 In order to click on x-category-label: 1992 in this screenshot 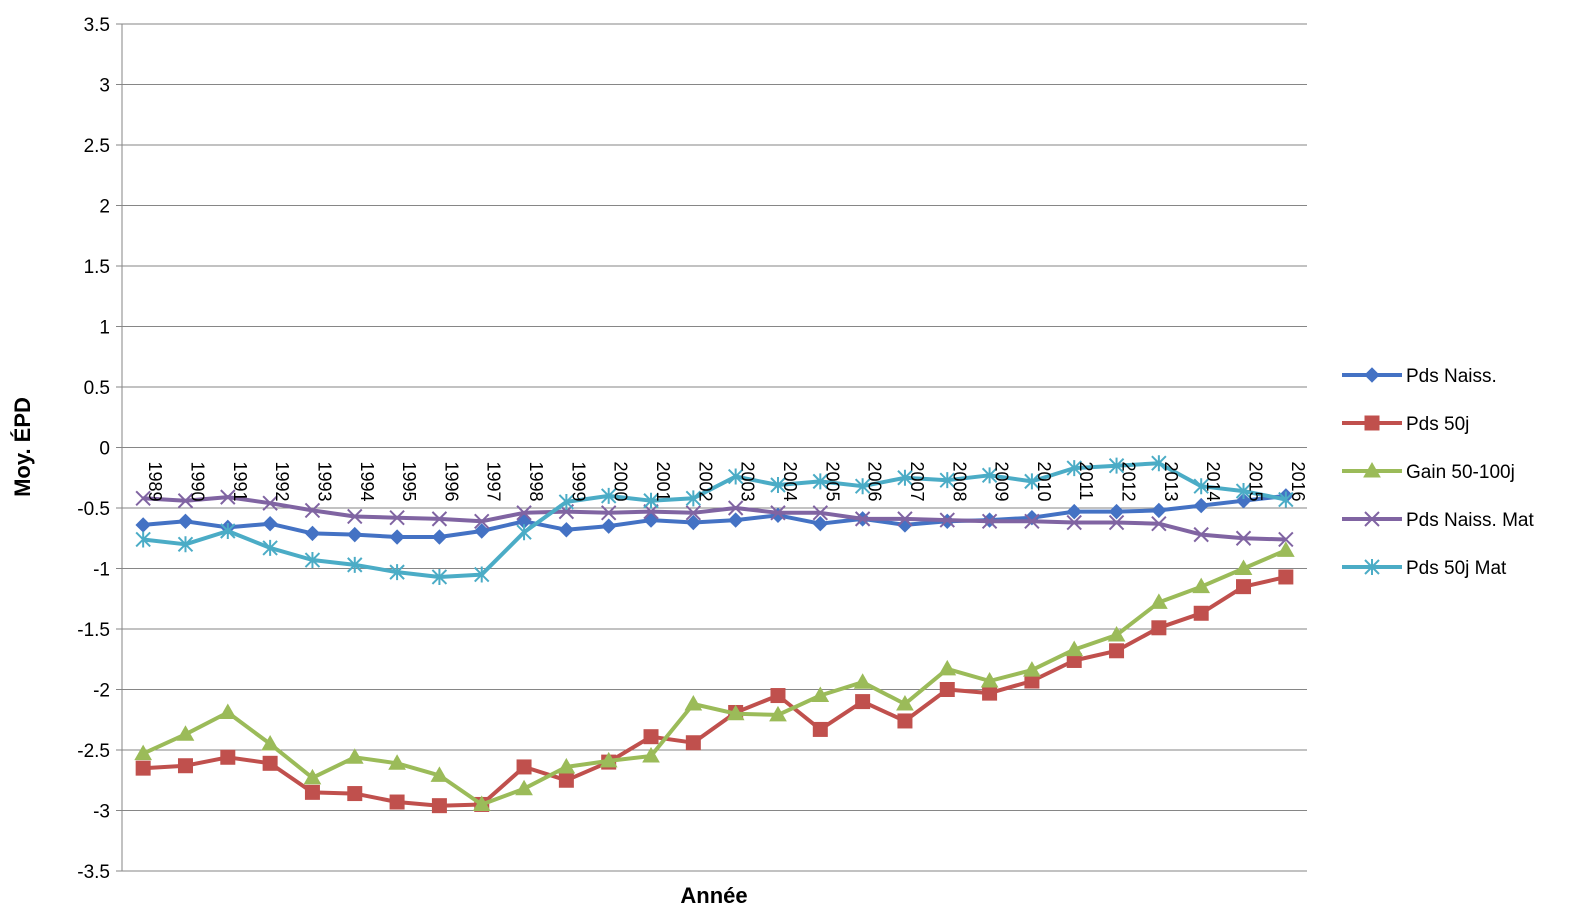, I will do `click(282, 482)`.